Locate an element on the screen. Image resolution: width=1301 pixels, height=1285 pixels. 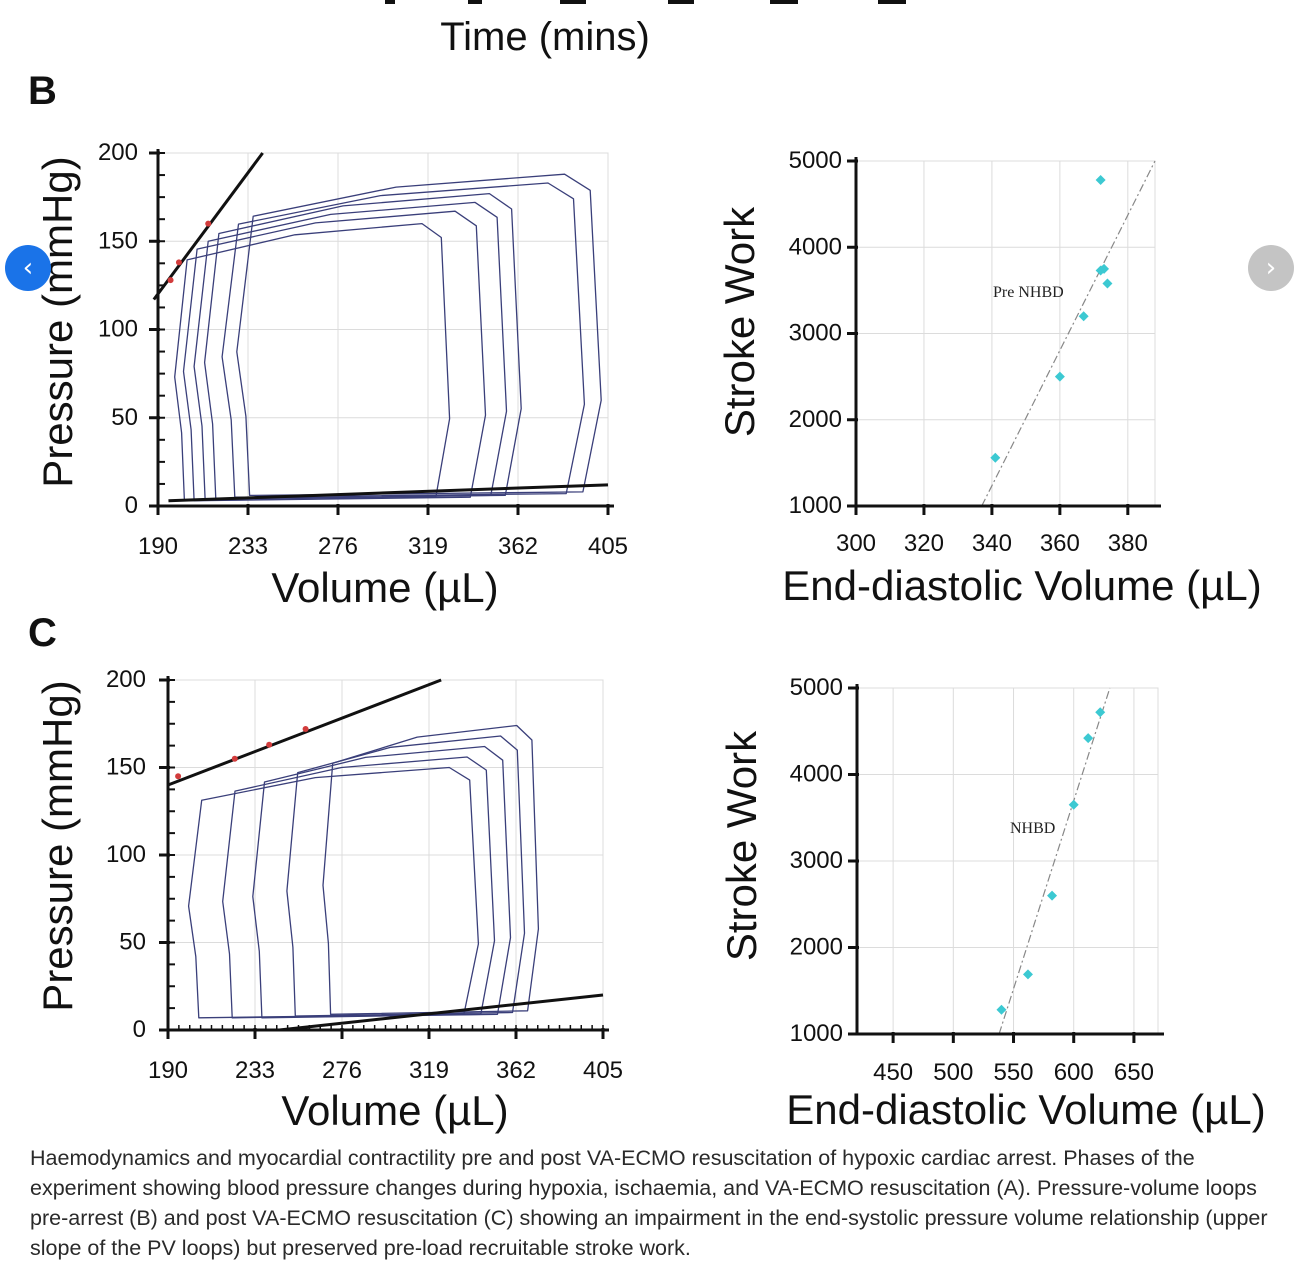
relation-lines is located at coordinates (385, 855).